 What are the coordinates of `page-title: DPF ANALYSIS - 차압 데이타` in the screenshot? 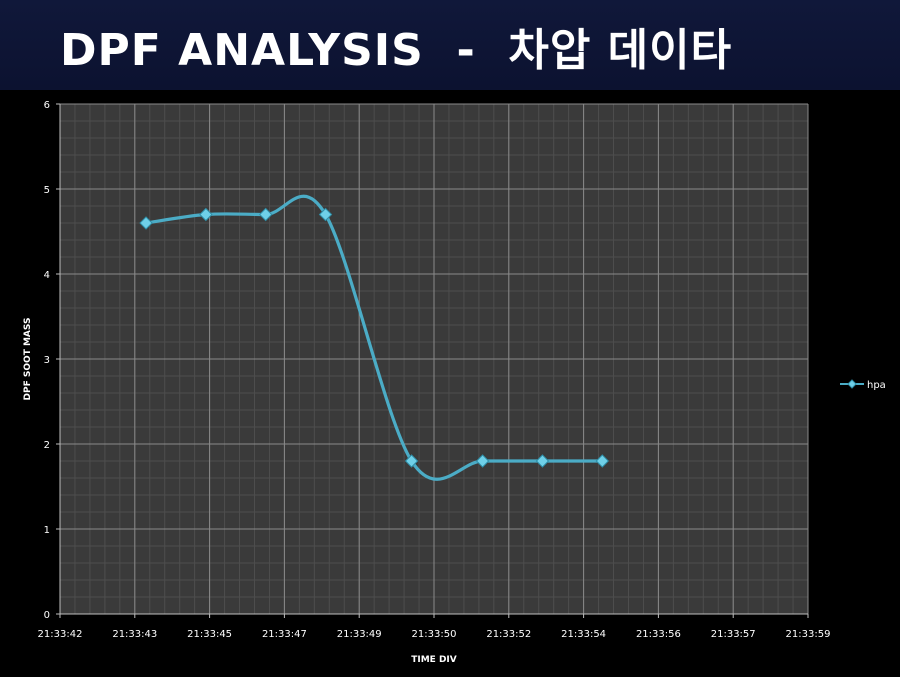 It's located at (396, 50).